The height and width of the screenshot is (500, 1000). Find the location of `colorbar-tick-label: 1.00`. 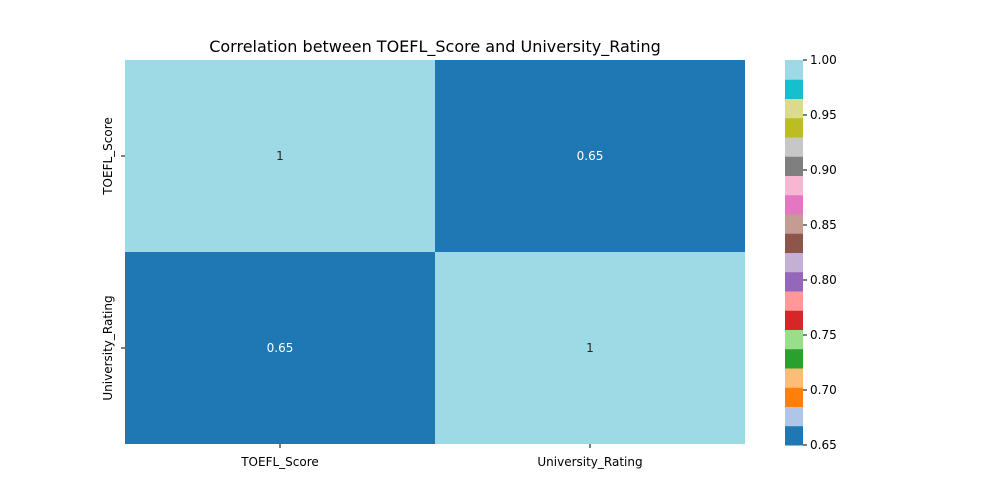

colorbar-tick-label: 1.00 is located at coordinates (823, 60).